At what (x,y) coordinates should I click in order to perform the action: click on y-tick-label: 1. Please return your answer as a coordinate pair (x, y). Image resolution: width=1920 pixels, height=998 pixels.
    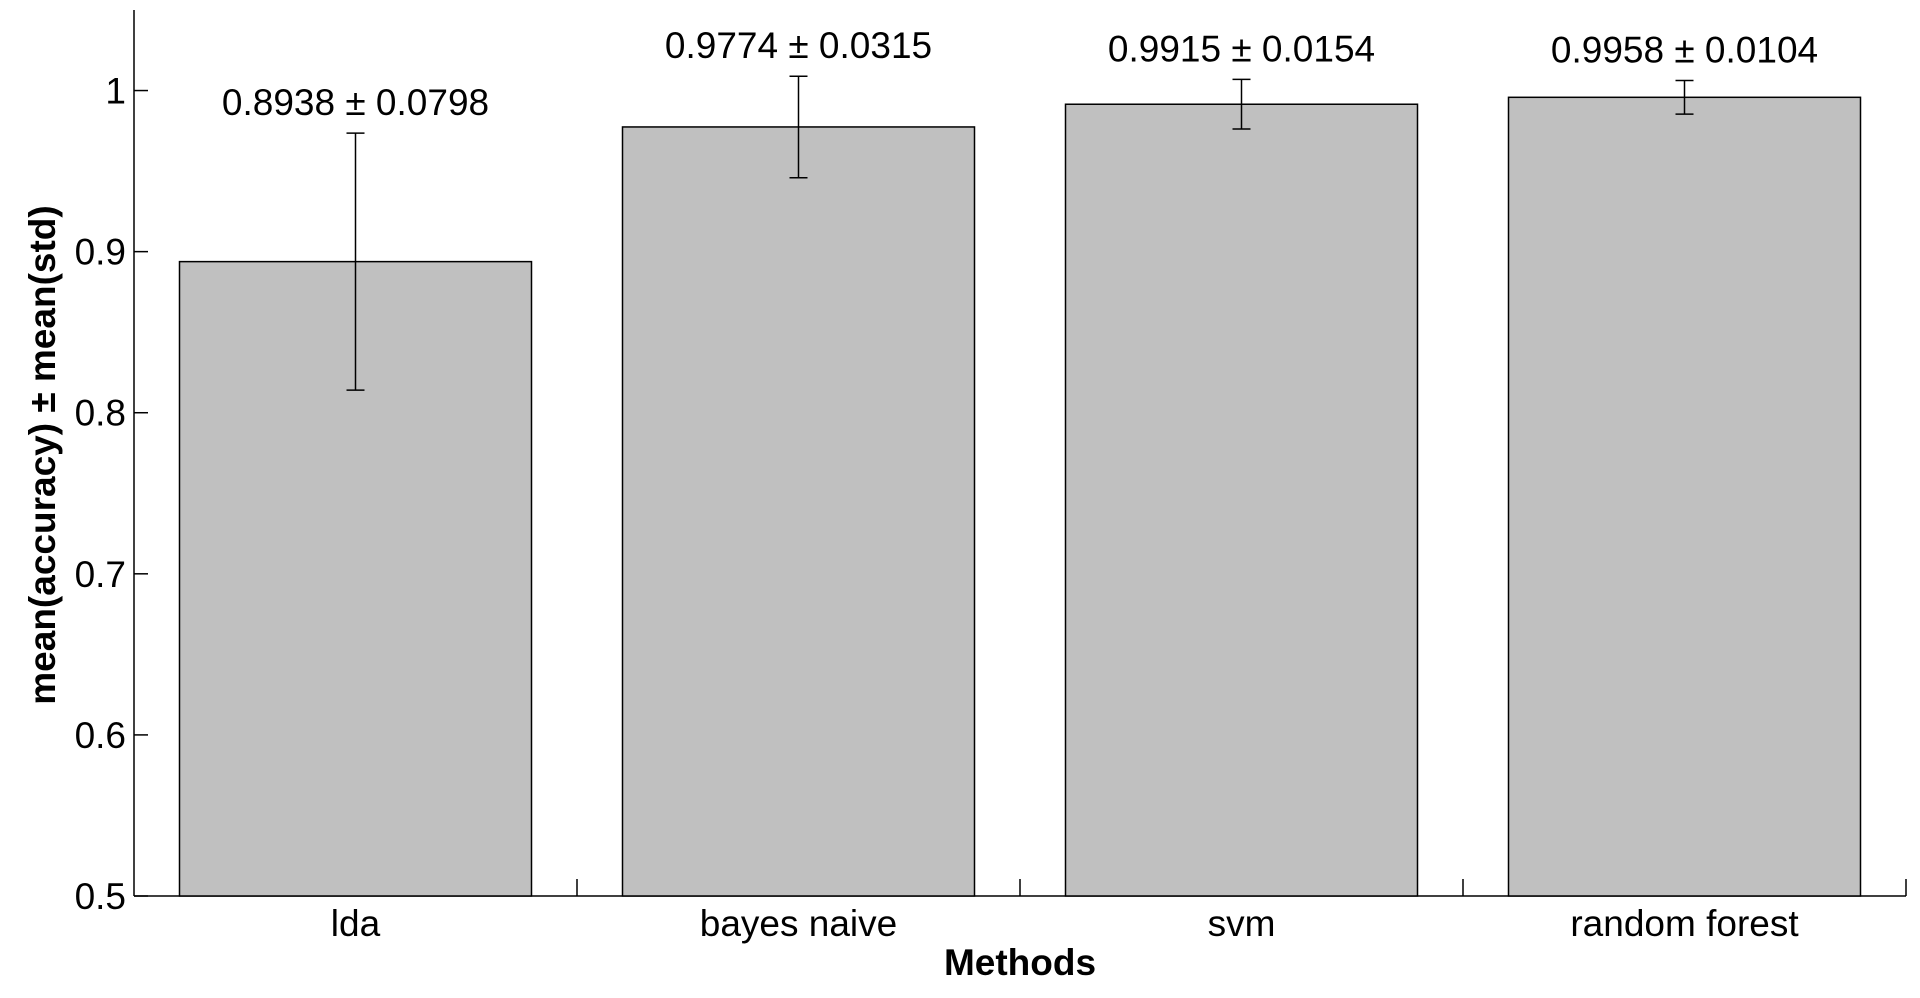
    Looking at the image, I should click on (115, 91).